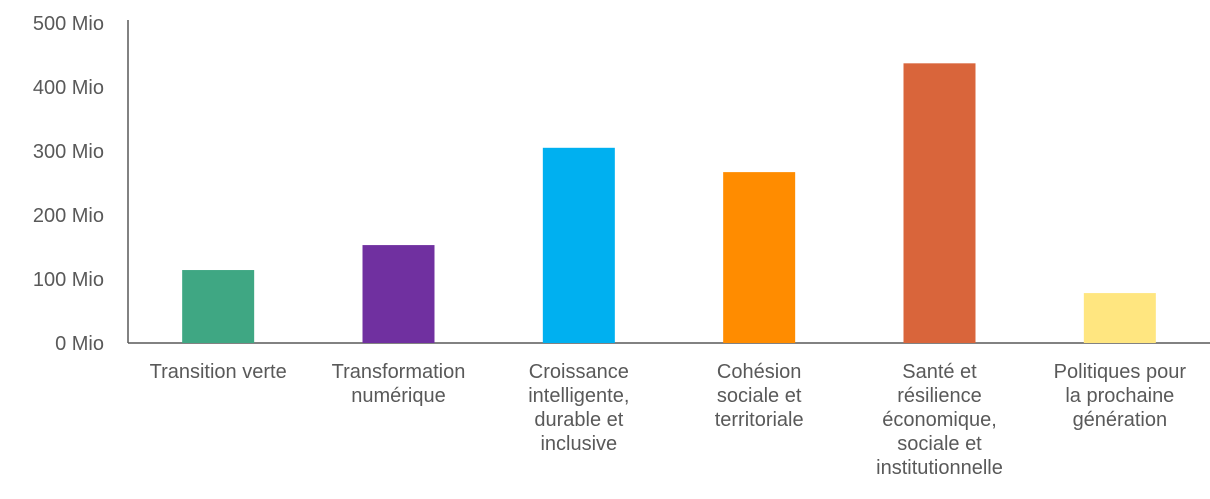 The width and height of the screenshot is (1210, 499). What do you see at coordinates (68, 88) in the screenshot?
I see `y-tick-label: 400 Mio` at bounding box center [68, 88].